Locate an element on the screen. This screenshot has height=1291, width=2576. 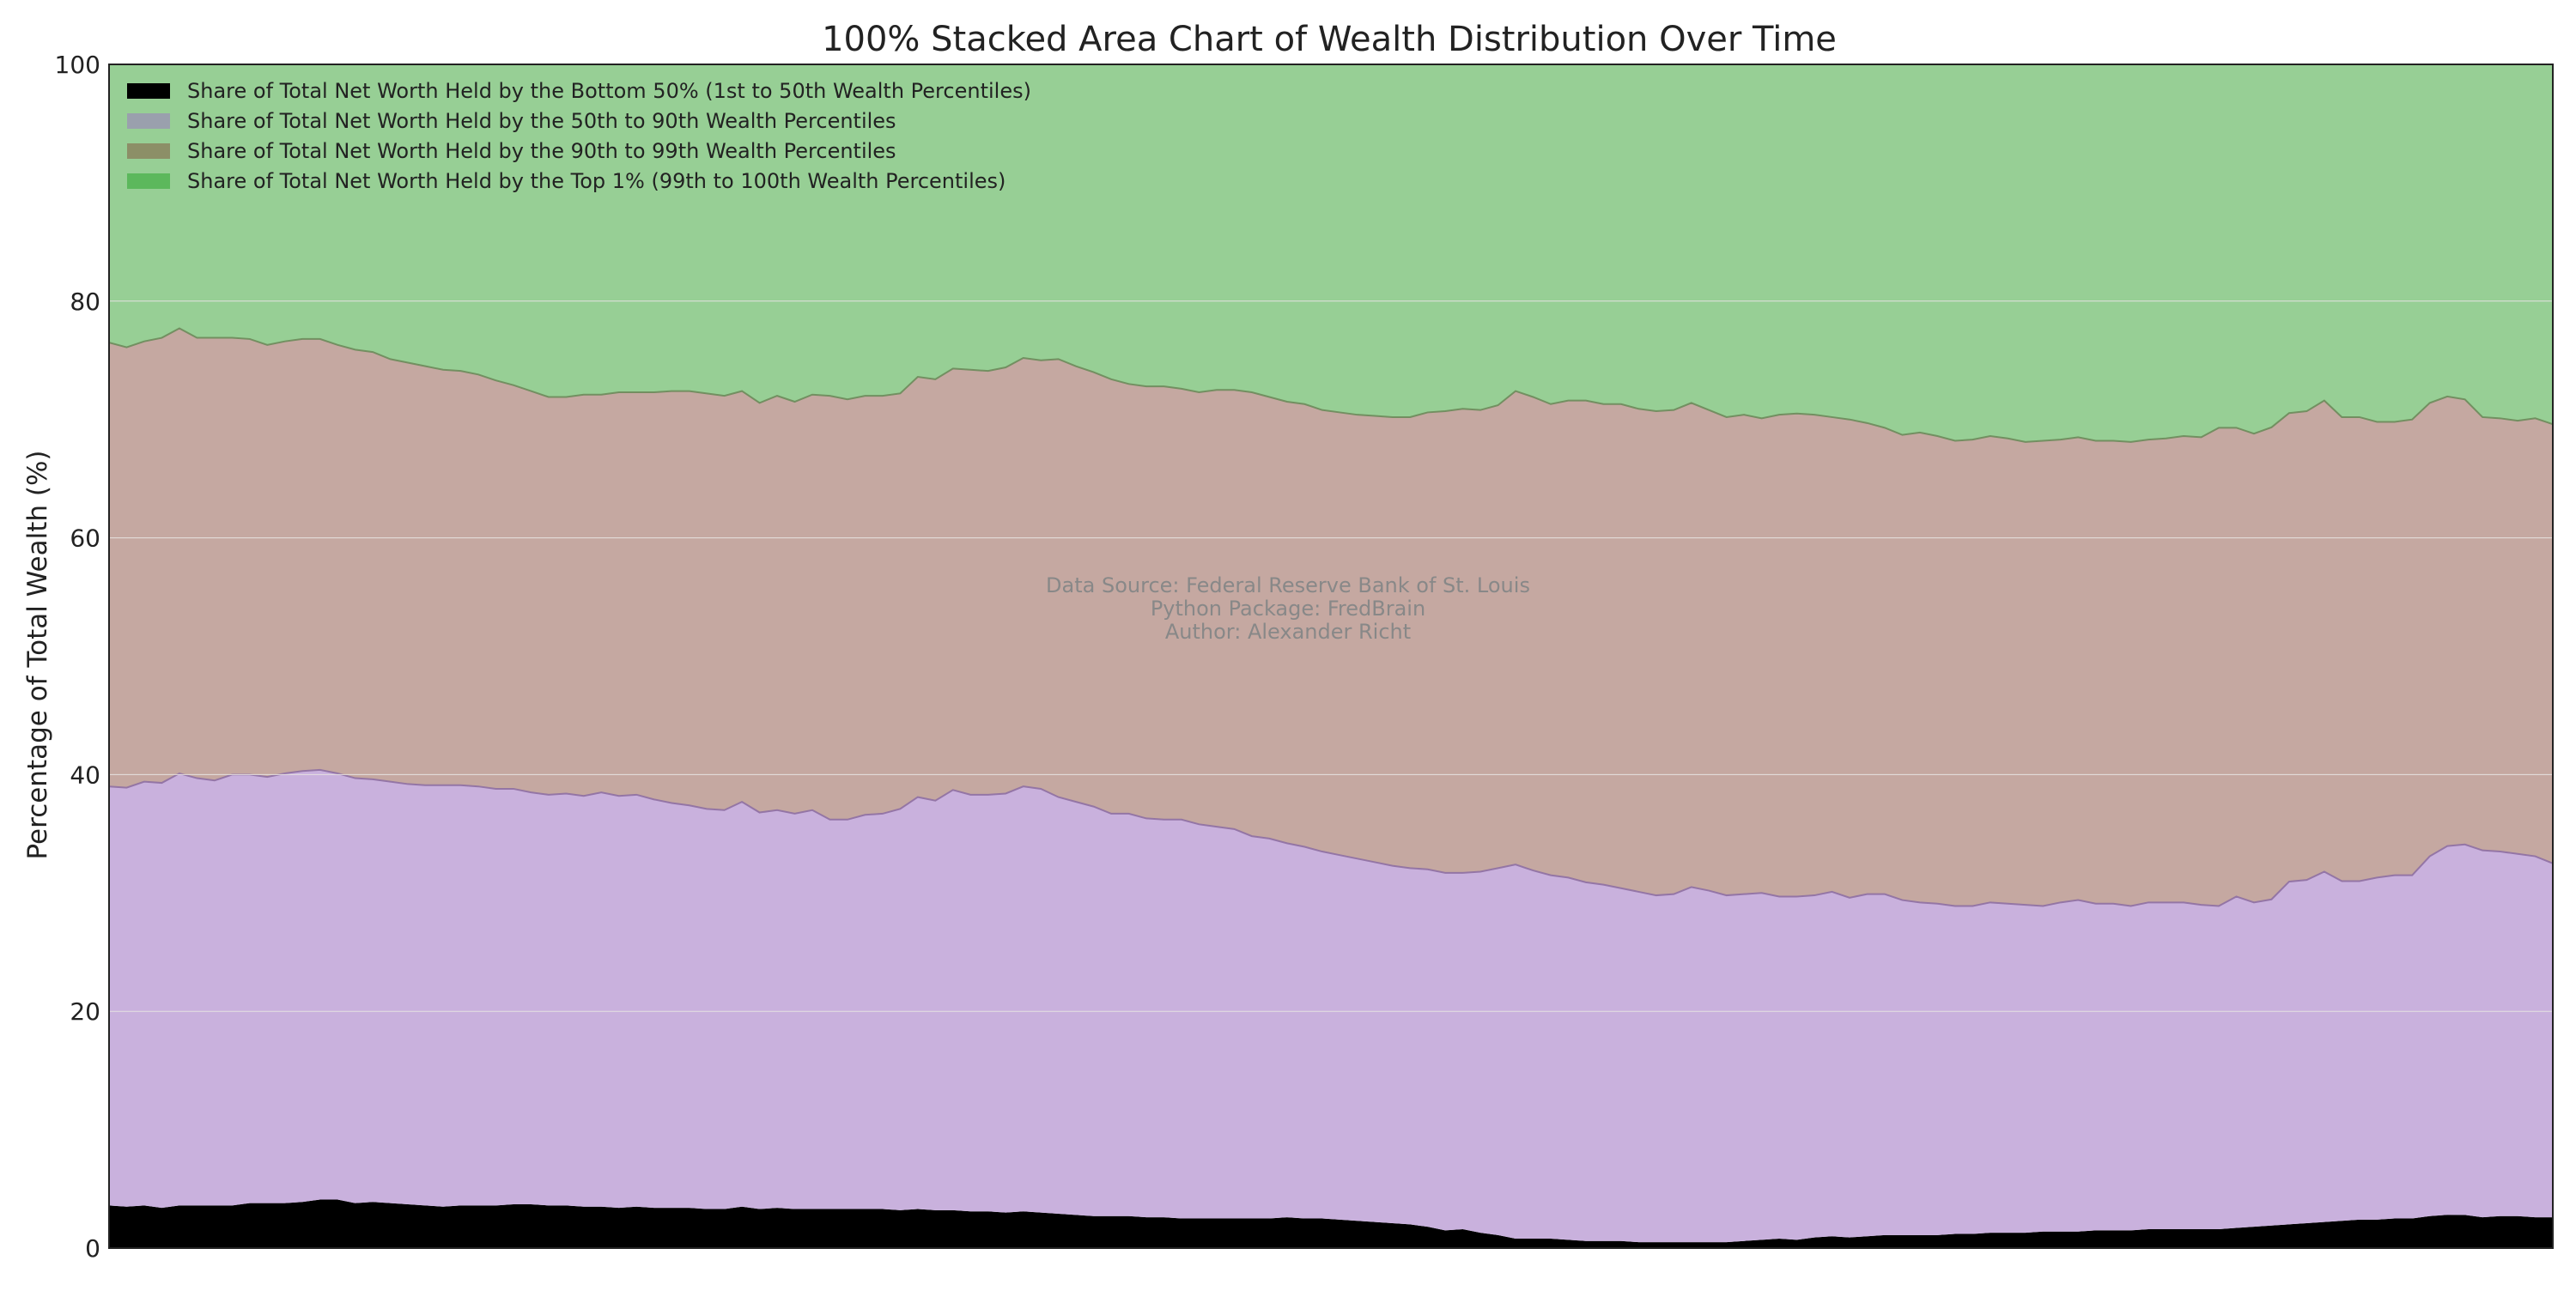
y-tick-label: 20 is located at coordinates (85, 1012).